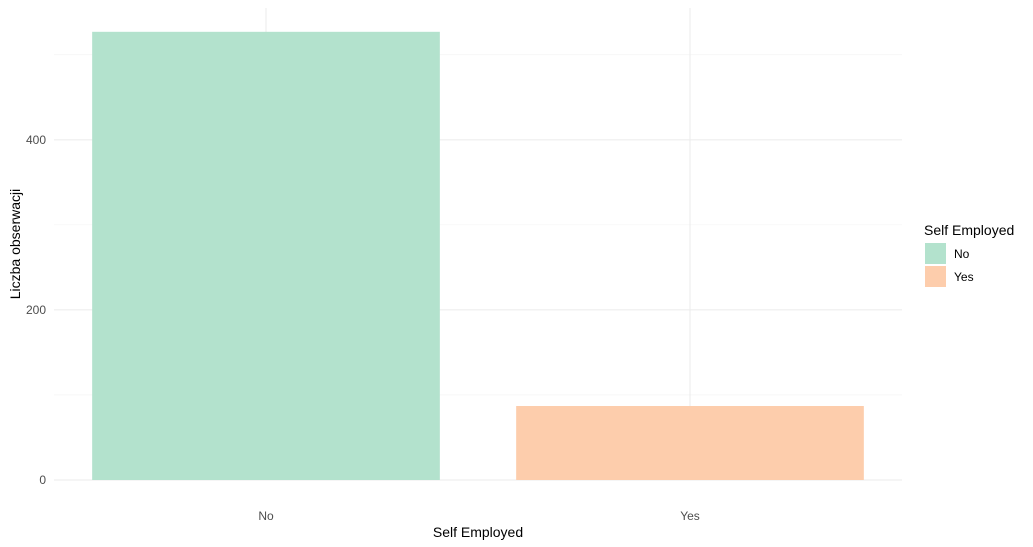 Image resolution: width=1033 pixels, height=547 pixels. I want to click on y-axis-ticks: 0 200 400, so click(36, 310).